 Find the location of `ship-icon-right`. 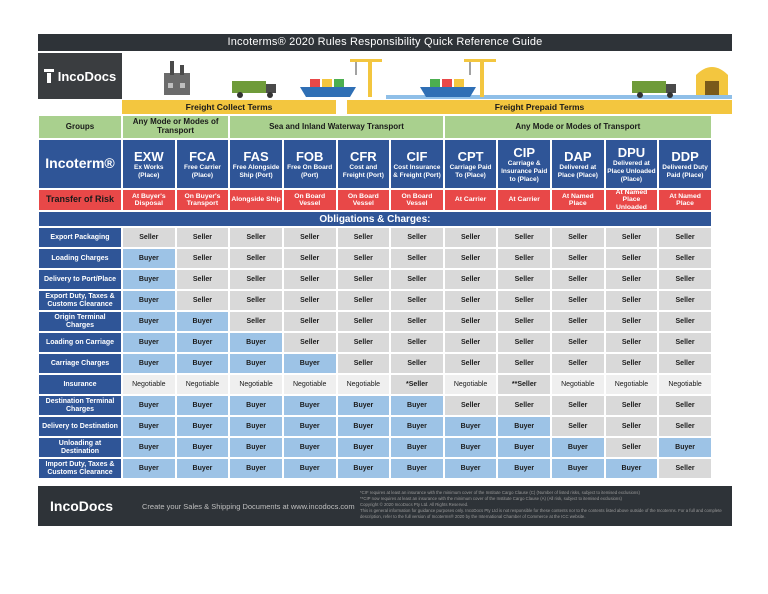

ship-icon-right is located at coordinates (448, 88).